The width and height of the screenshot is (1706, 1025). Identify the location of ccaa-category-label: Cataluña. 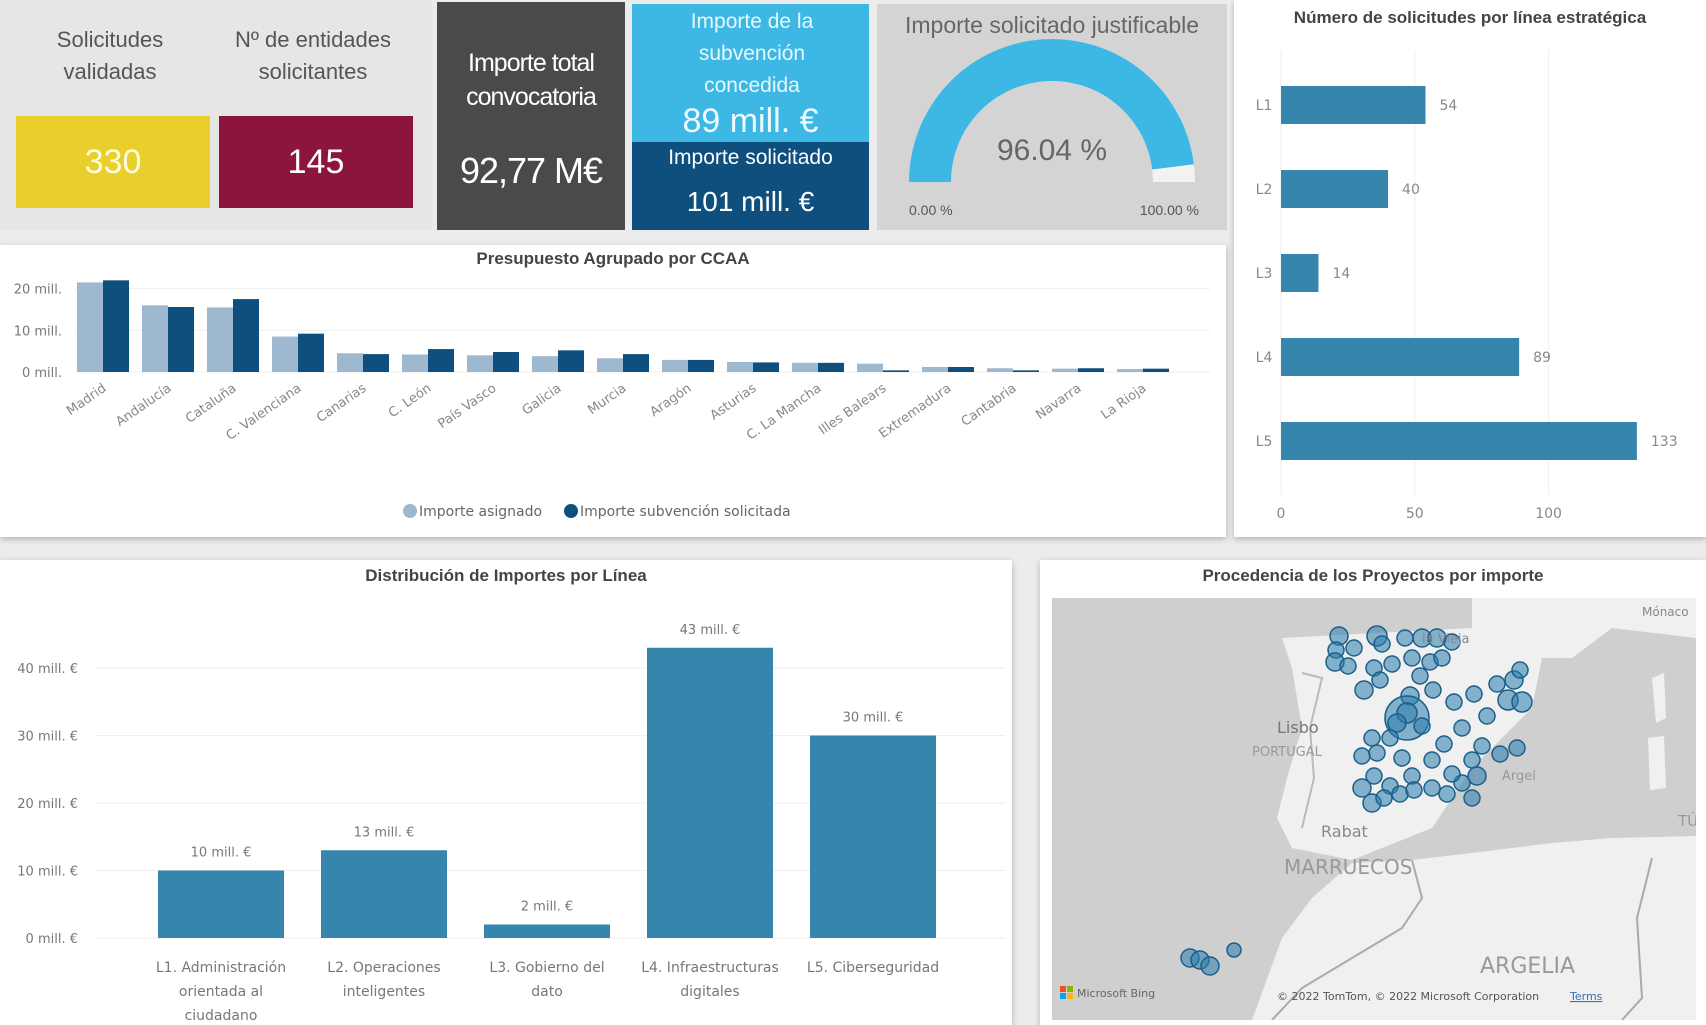
(211, 404).